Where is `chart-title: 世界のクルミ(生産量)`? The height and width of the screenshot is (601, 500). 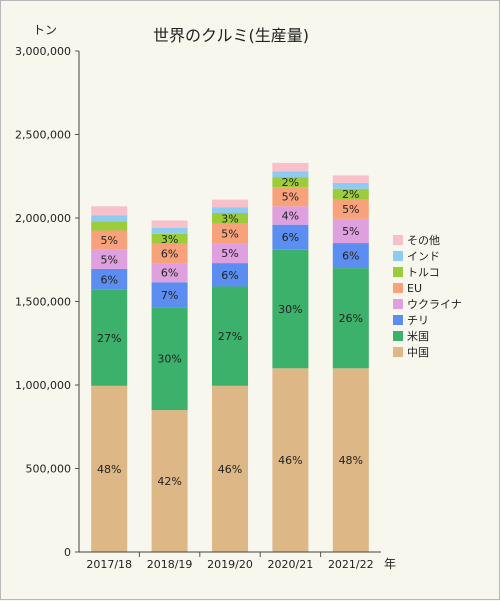 chart-title: 世界のクルミ(生産量) is located at coordinates (231, 35).